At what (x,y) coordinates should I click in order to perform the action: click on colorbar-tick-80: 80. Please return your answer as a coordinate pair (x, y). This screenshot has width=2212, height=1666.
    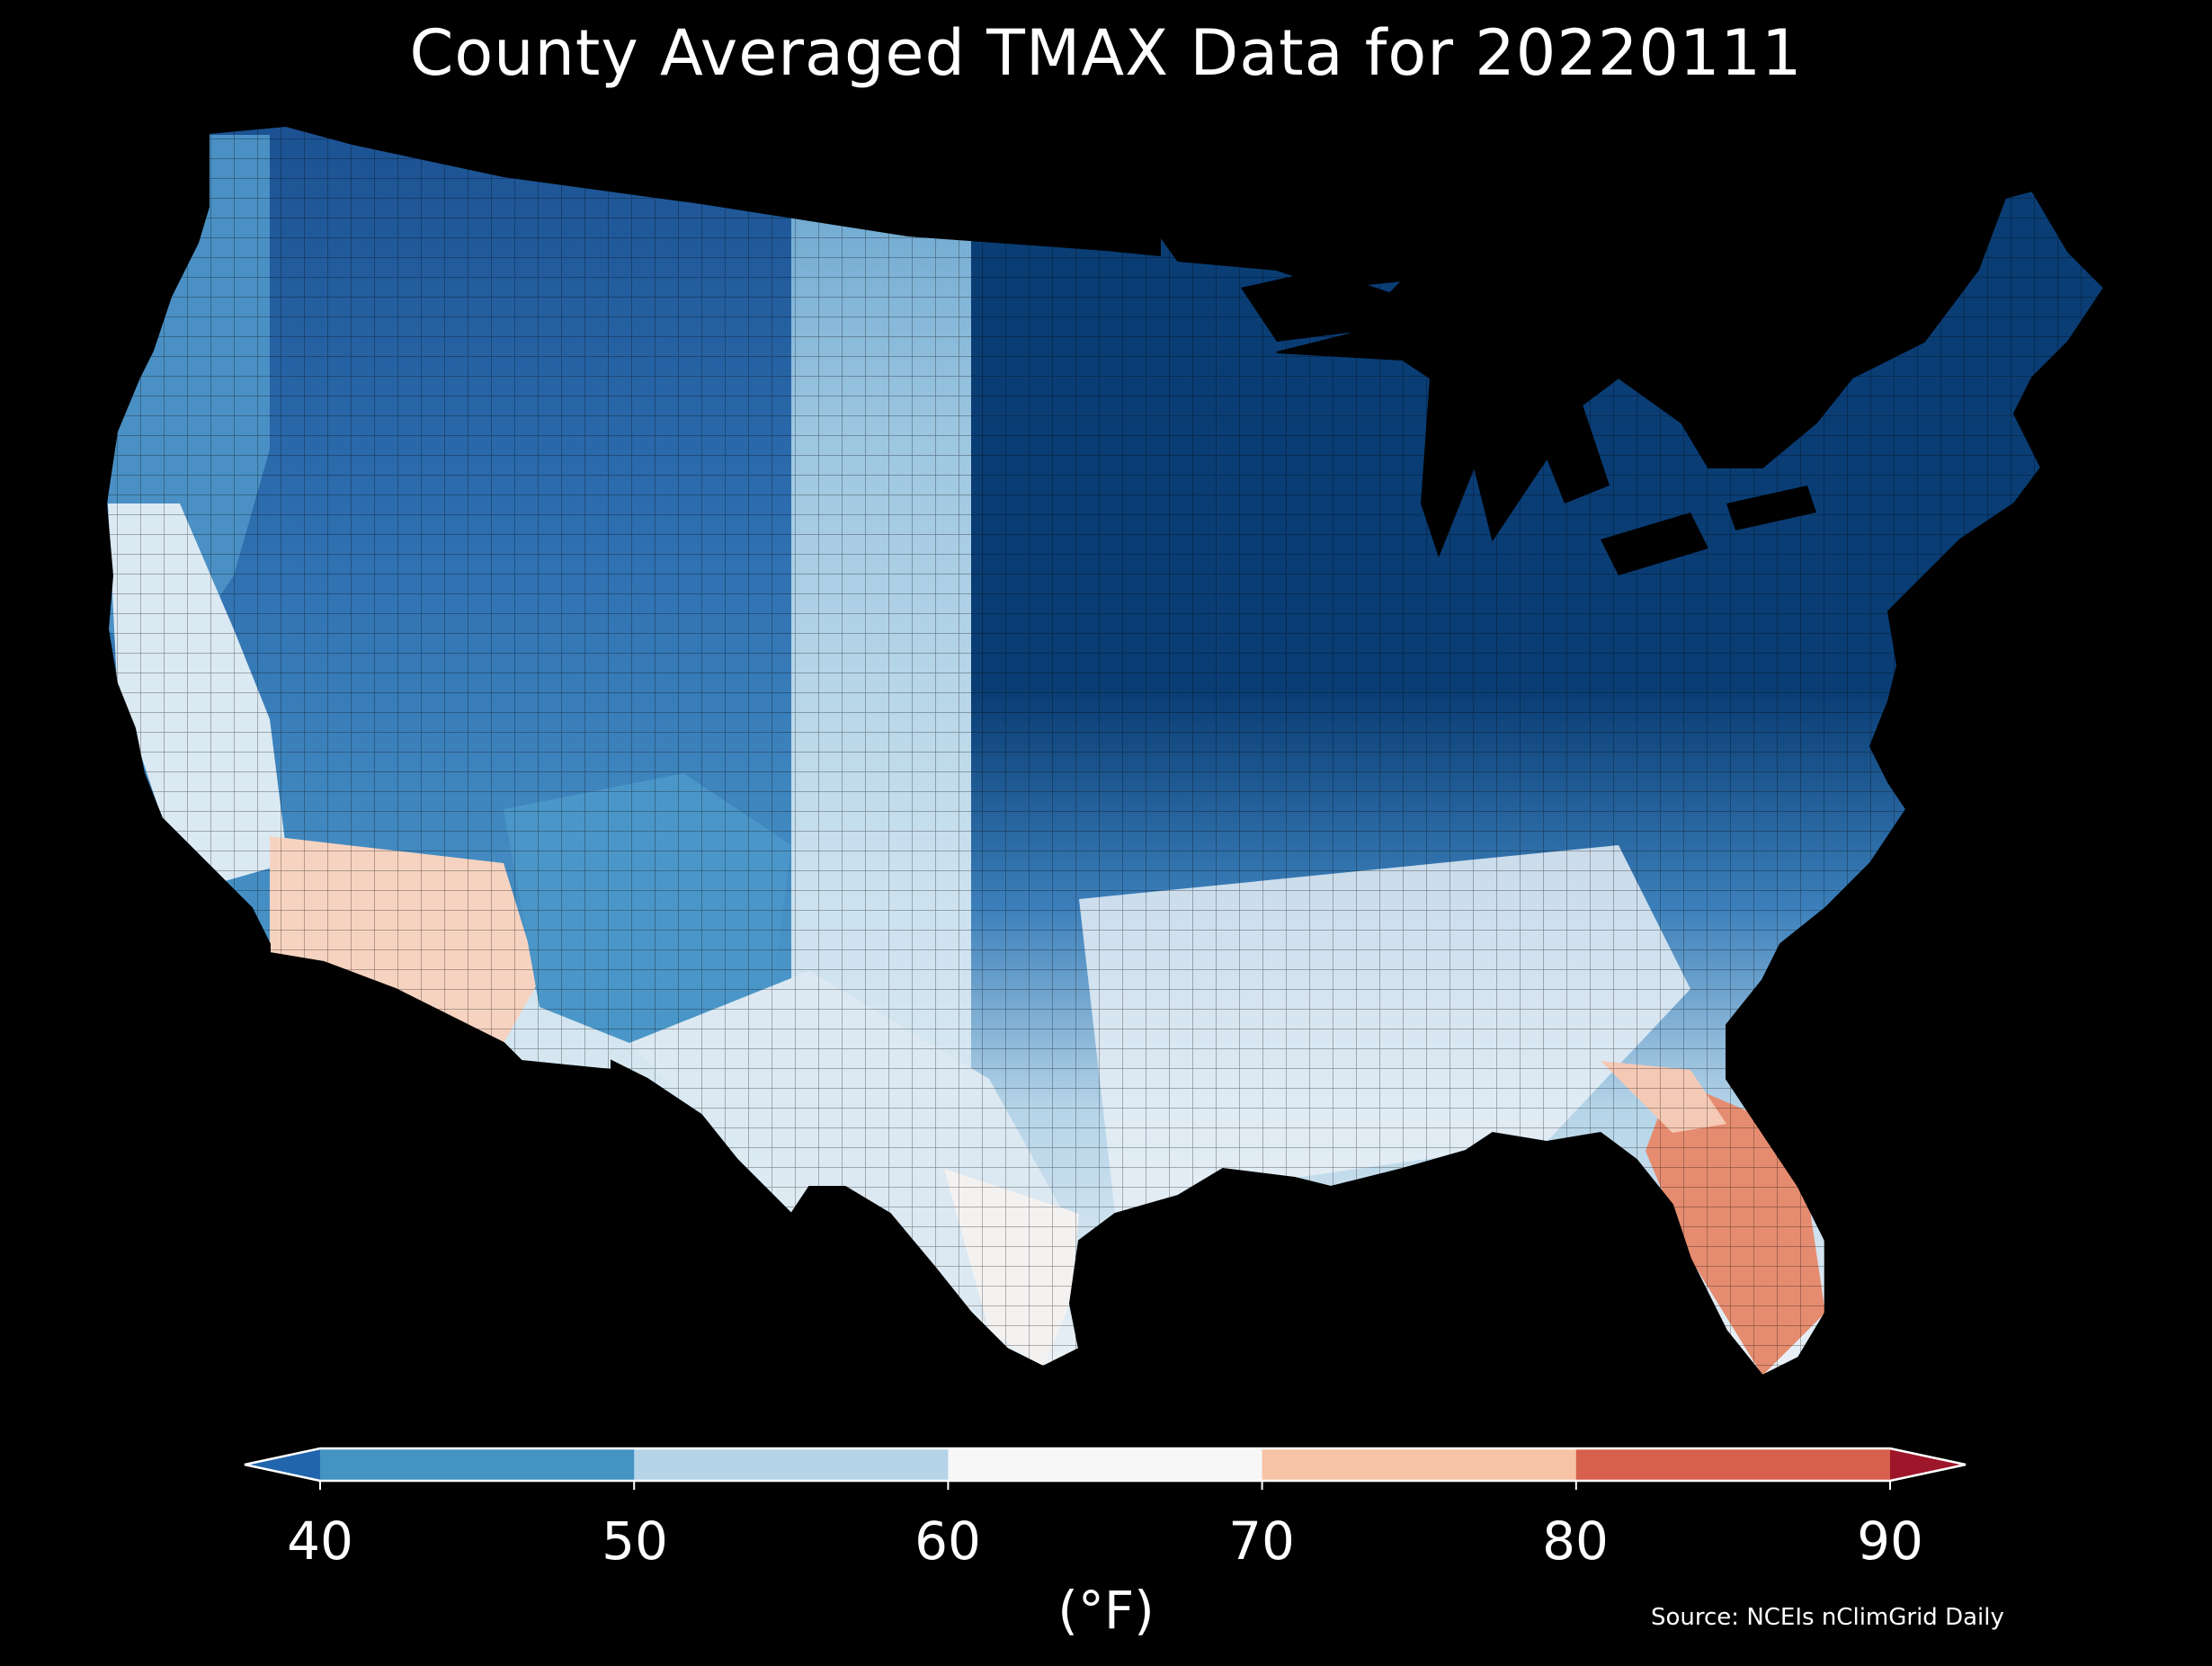
    Looking at the image, I should click on (1575, 1541).